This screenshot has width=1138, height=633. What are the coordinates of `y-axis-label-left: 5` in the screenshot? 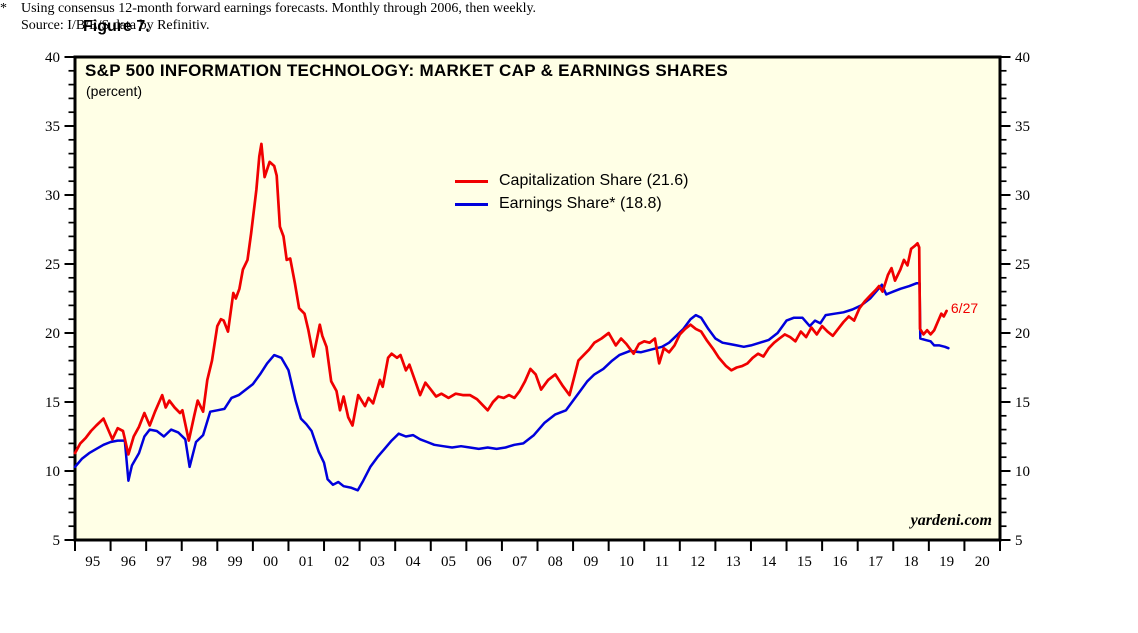 It's located at (57, 541).